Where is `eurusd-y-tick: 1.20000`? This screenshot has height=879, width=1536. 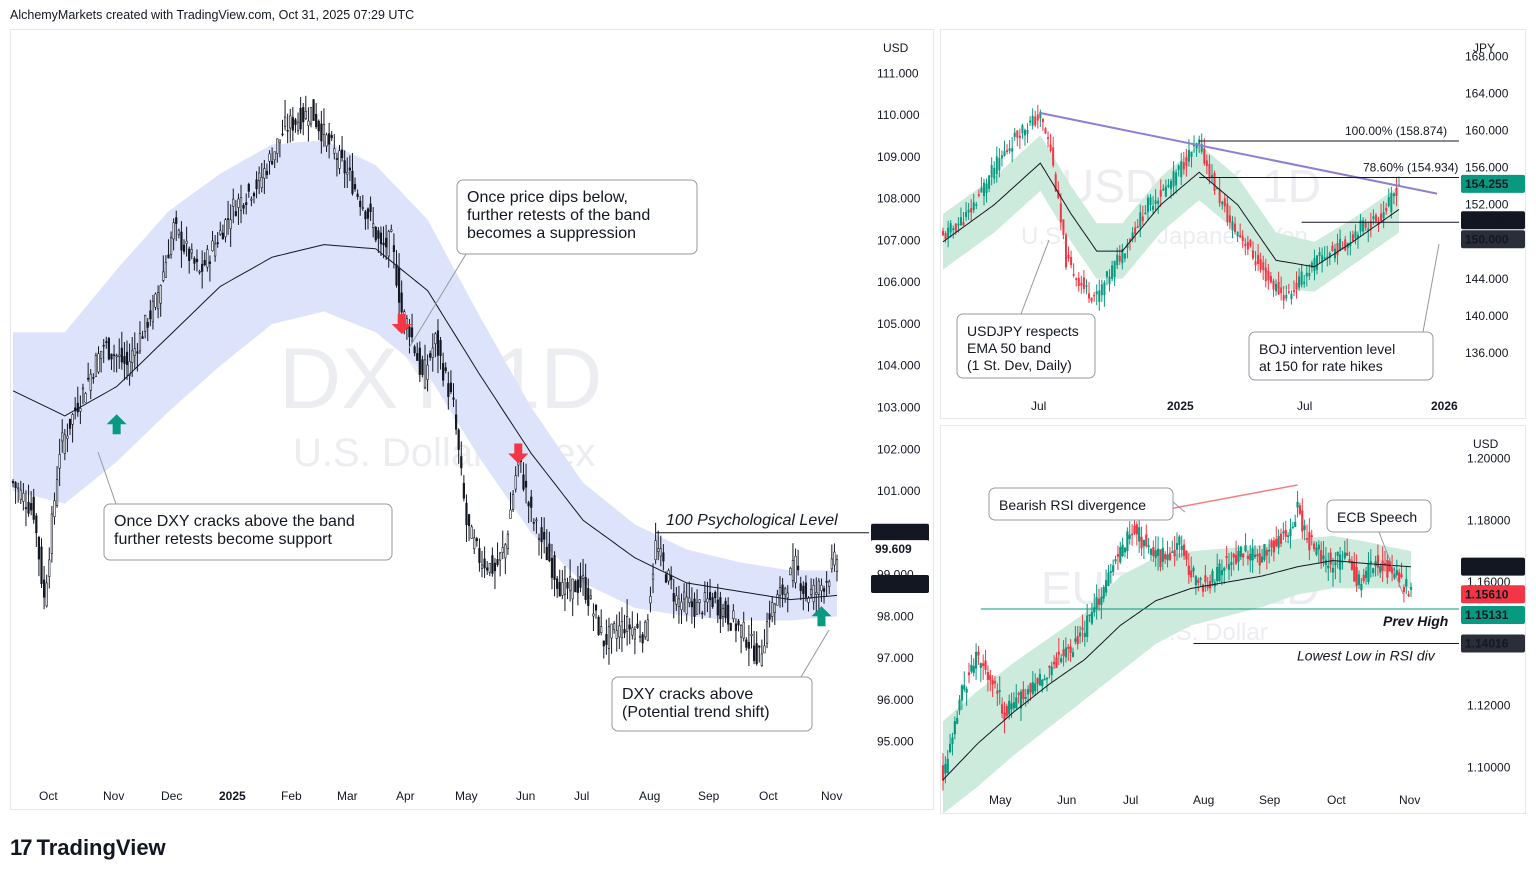 eurusd-y-tick: 1.20000 is located at coordinates (1489, 459).